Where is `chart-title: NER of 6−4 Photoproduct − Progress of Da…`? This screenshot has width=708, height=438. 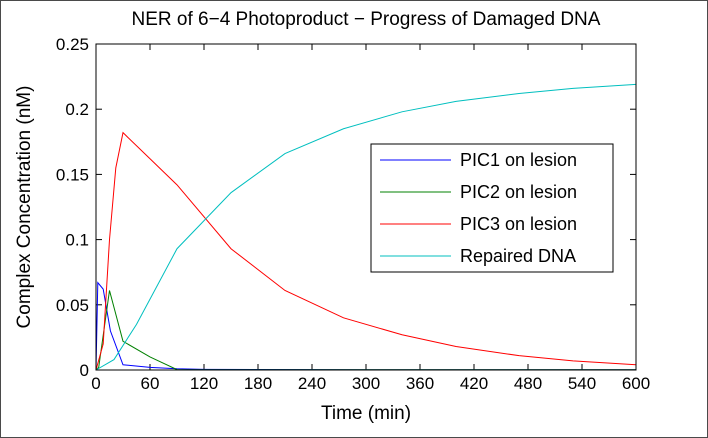 chart-title: NER of 6−4 Photoproduct − Progress of Da… is located at coordinates (366, 19).